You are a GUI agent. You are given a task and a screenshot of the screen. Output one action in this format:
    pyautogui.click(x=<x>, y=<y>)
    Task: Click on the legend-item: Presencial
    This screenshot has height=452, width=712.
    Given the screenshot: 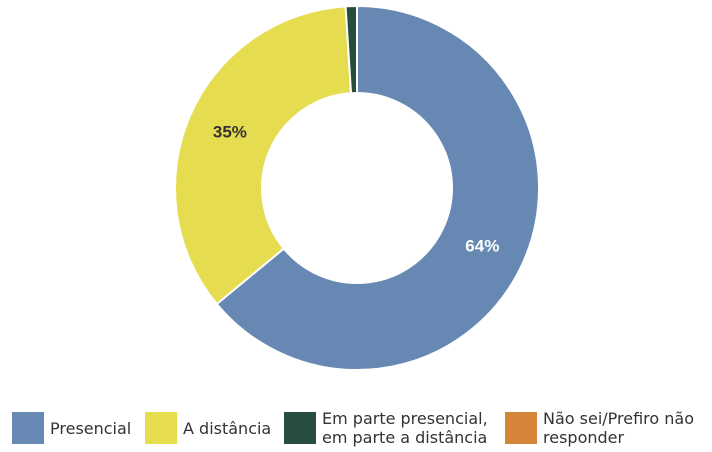 What is the action you would take?
    pyautogui.click(x=81, y=428)
    